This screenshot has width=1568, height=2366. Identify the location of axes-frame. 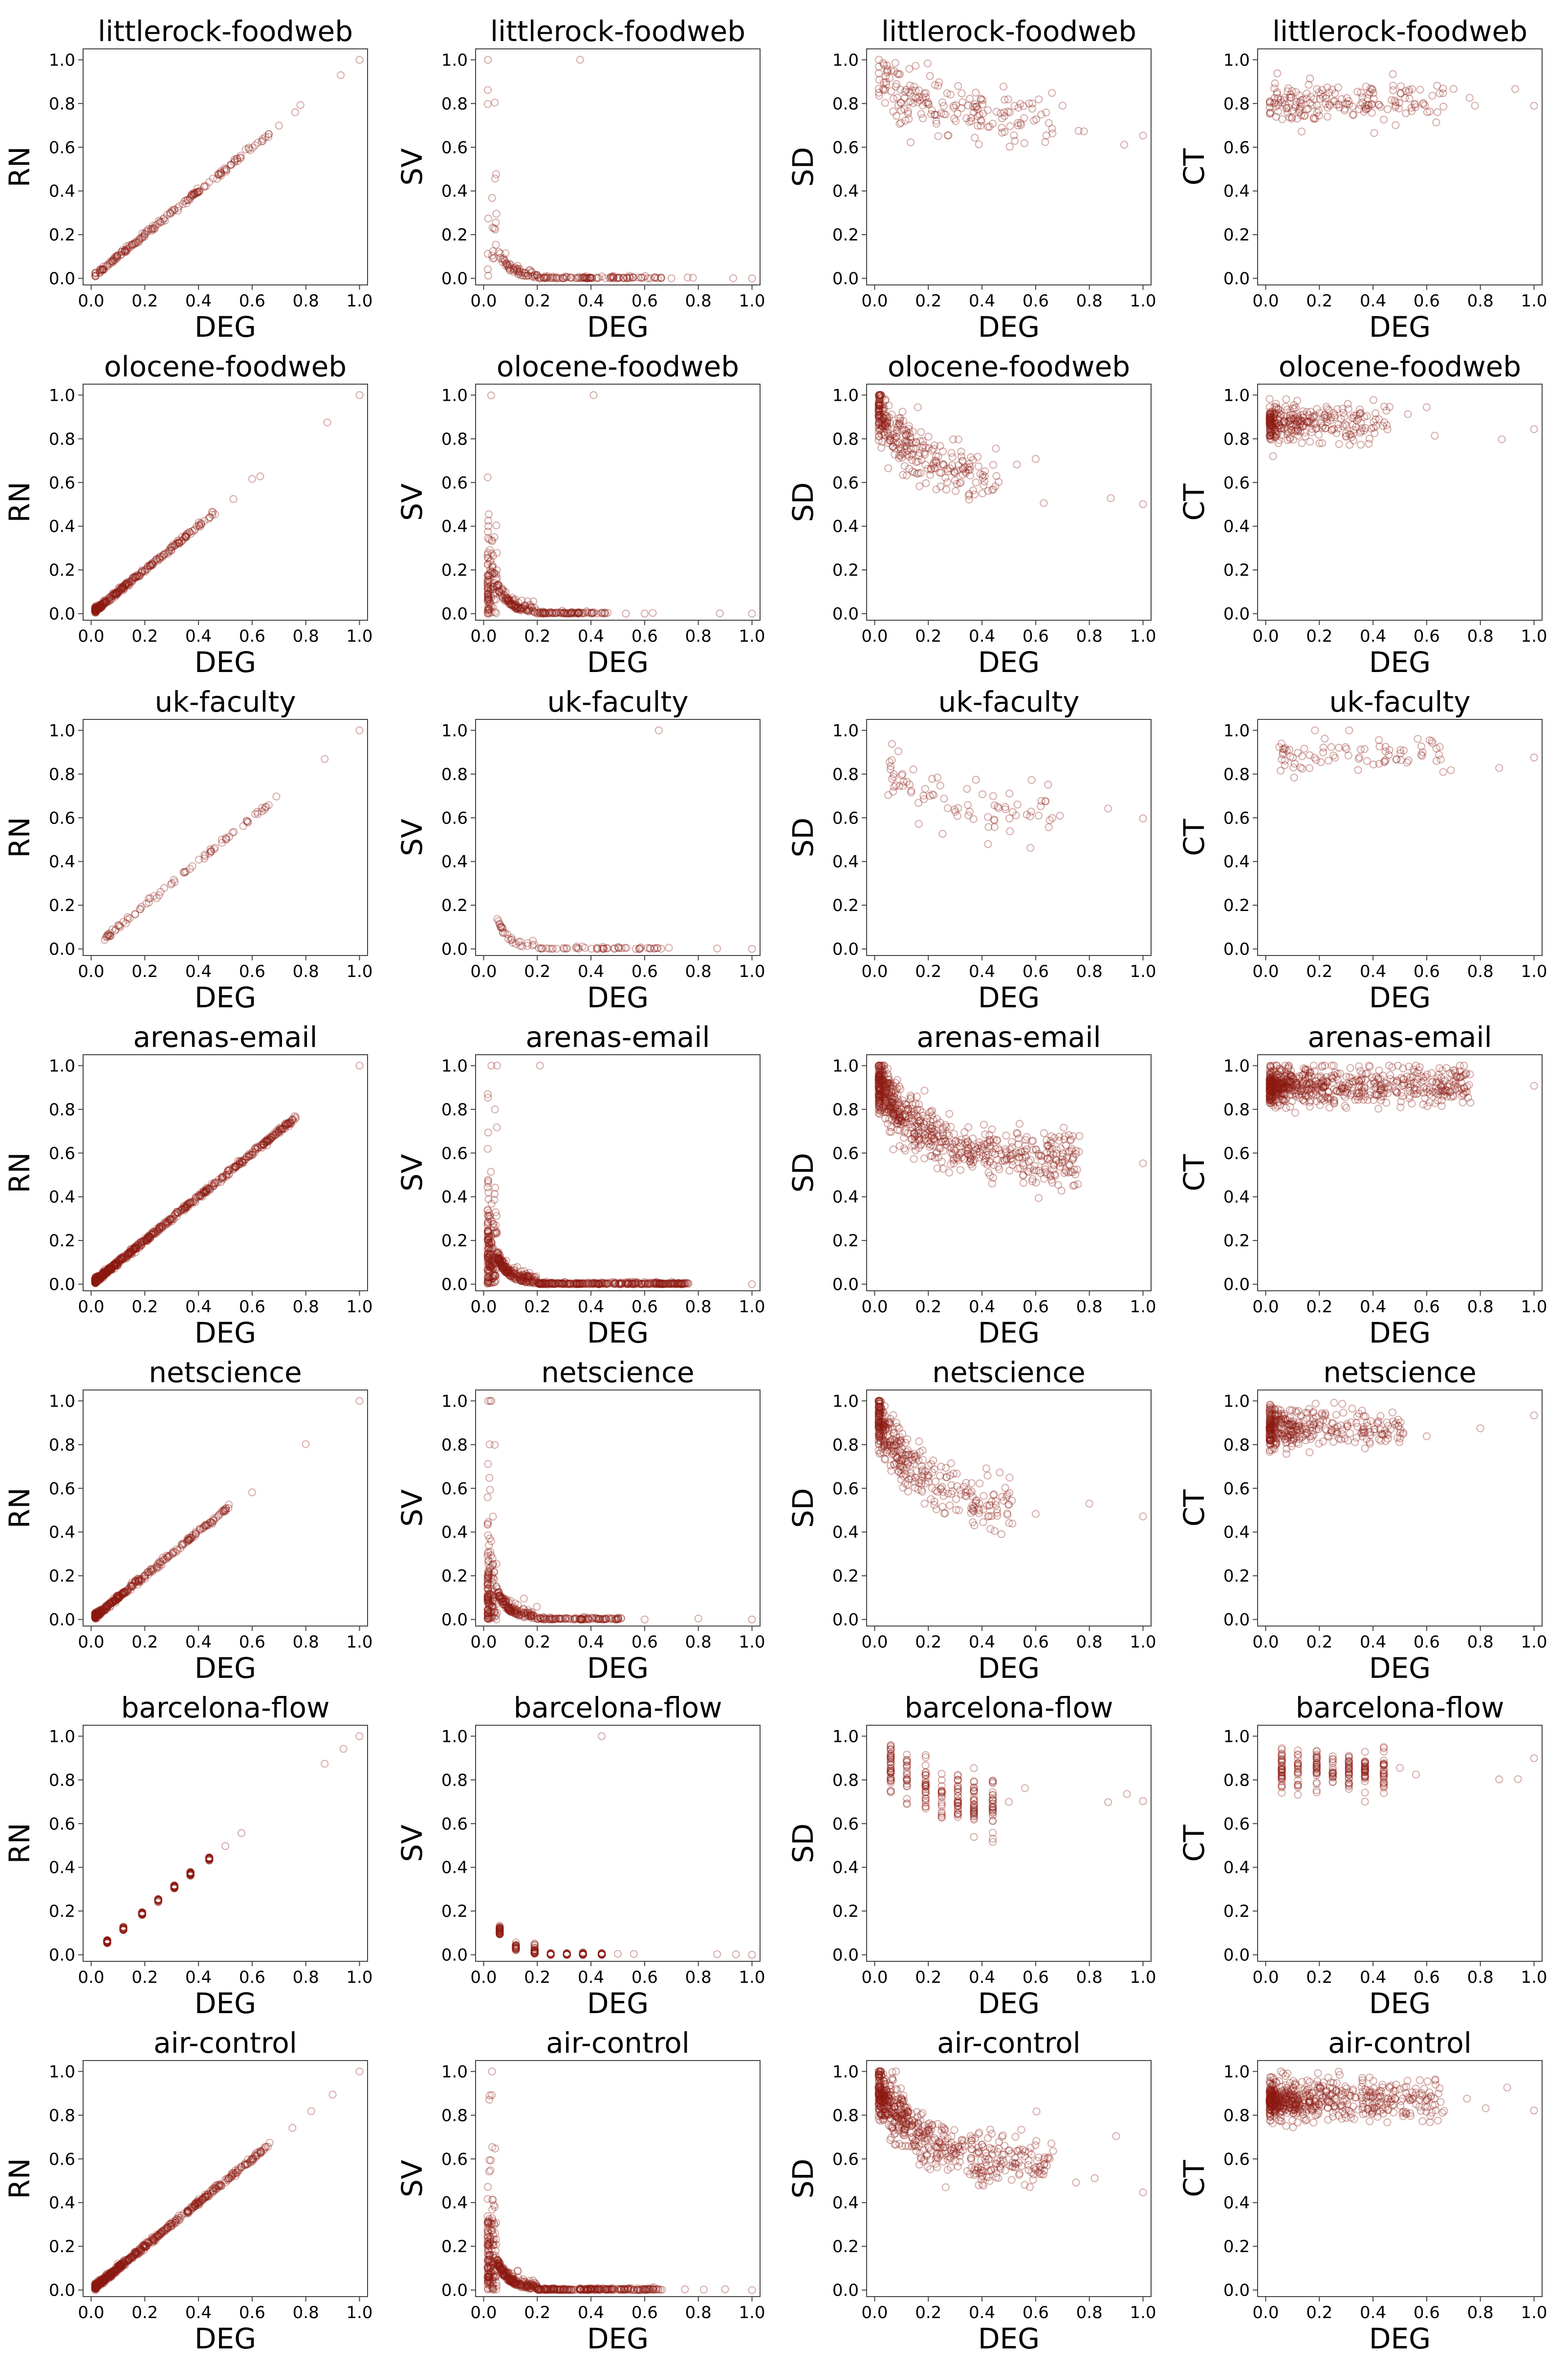
(1400, 166).